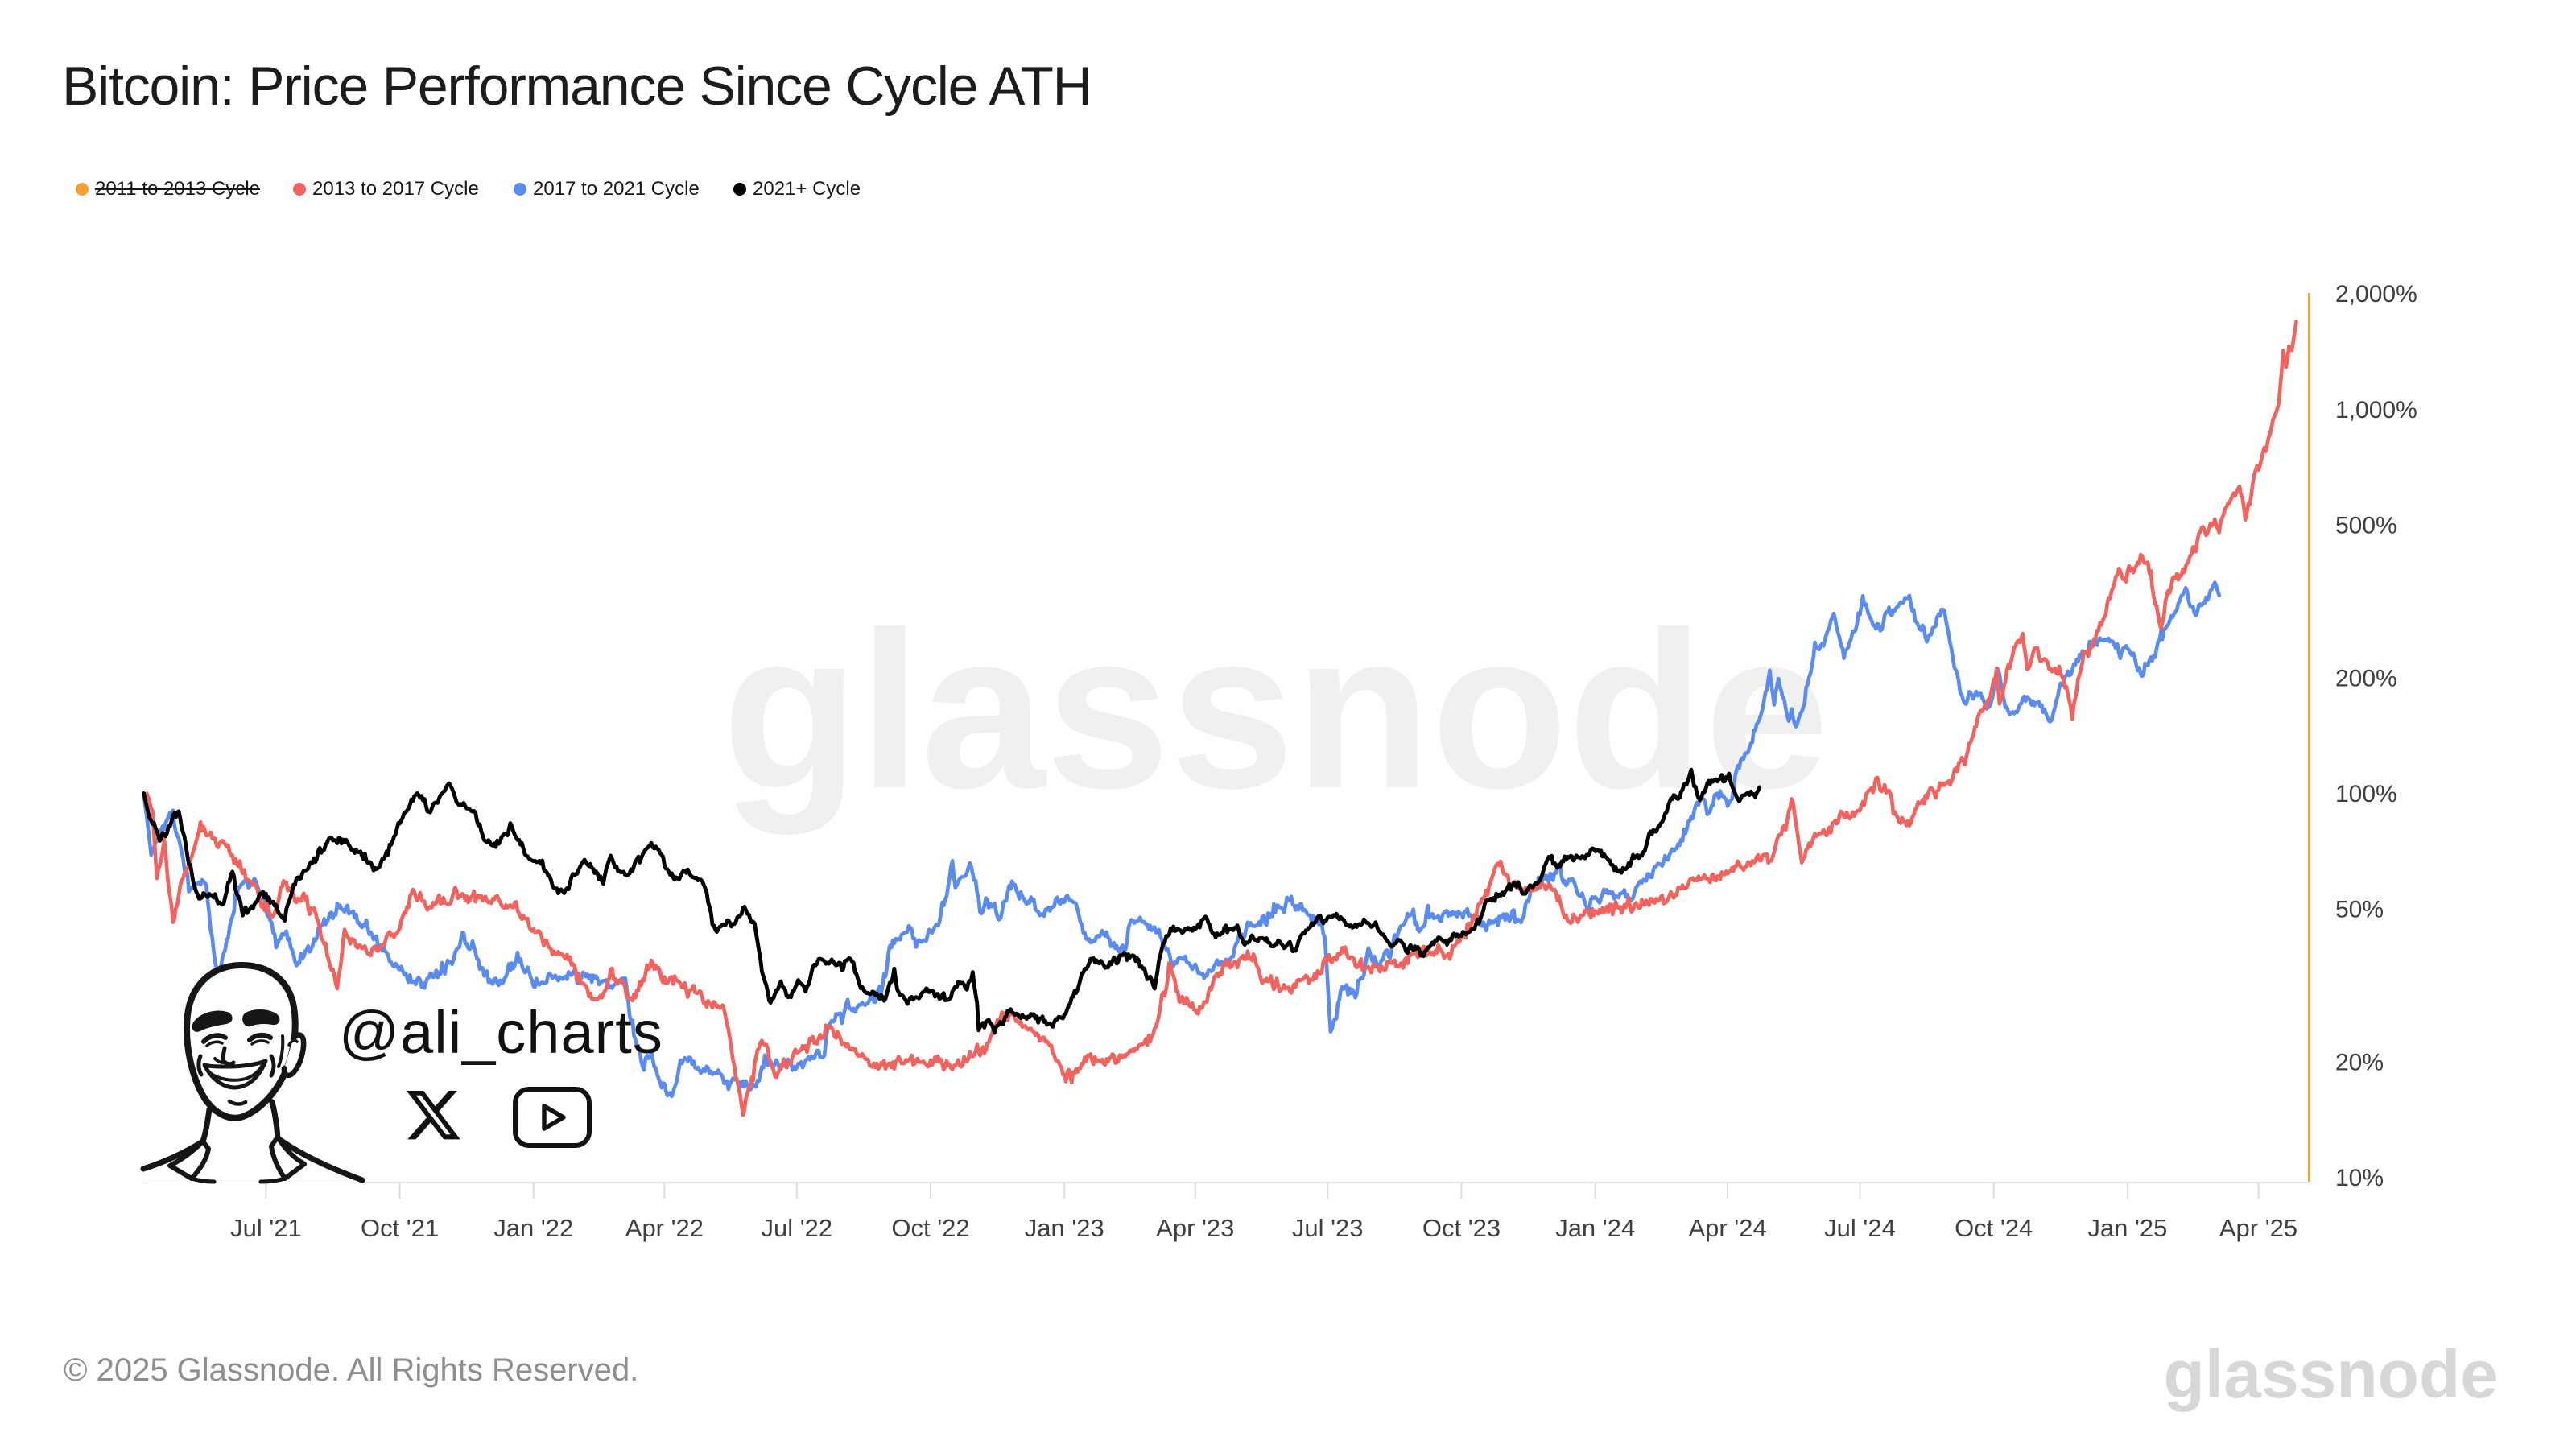 The height and width of the screenshot is (1449, 2576). What do you see at coordinates (266, 1228) in the screenshot?
I see `svg-text: Jul '21` at bounding box center [266, 1228].